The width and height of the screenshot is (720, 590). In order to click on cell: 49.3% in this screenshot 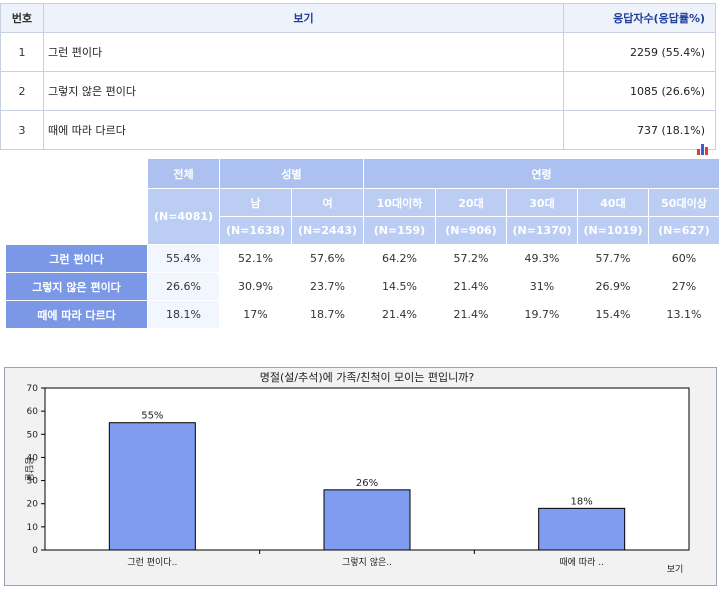, I will do `click(542, 258)`.